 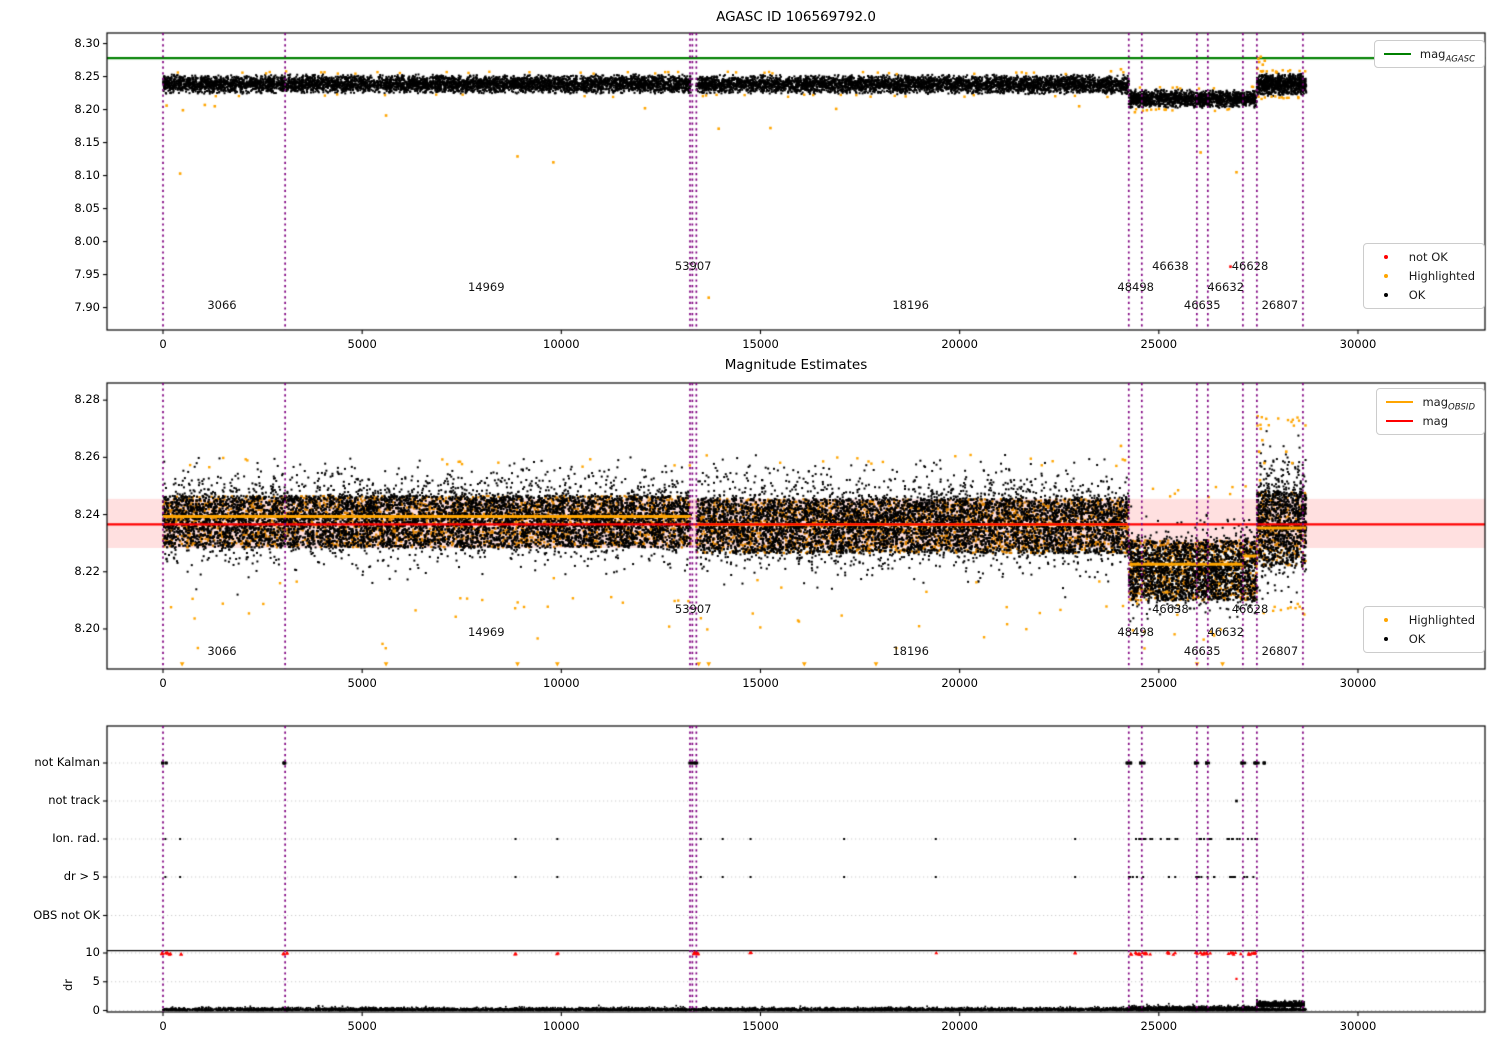 What do you see at coordinates (1400, 402) in the screenshot?
I see `orange-line-swatch` at bounding box center [1400, 402].